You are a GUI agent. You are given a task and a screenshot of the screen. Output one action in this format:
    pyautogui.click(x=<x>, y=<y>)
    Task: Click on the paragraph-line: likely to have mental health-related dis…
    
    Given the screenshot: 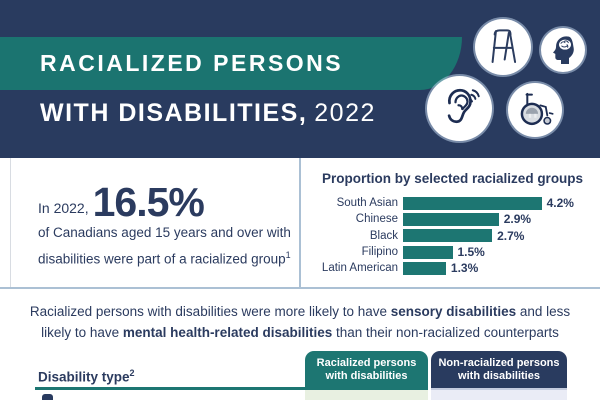 What is the action you would take?
    pyautogui.click(x=300, y=332)
    